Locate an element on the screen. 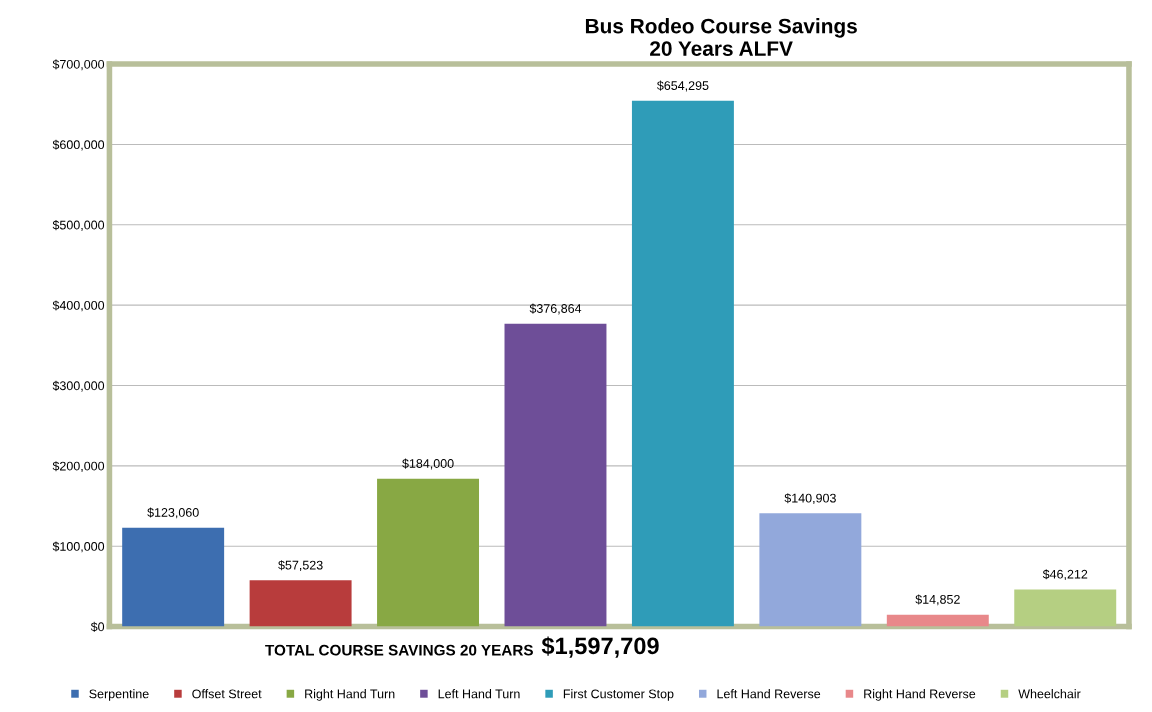  data-label: $140,903 is located at coordinates (810, 499).